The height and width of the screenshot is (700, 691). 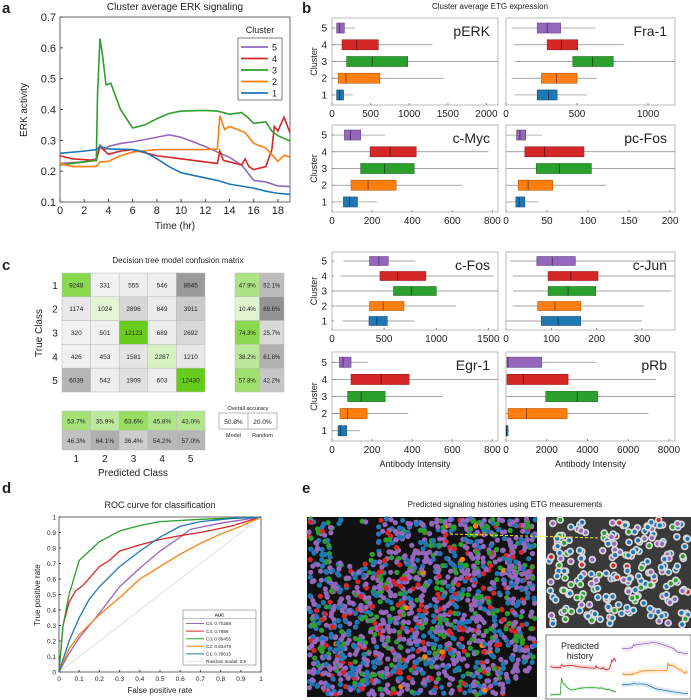 I want to click on y-tick-label: 3, so click(x=324, y=62).